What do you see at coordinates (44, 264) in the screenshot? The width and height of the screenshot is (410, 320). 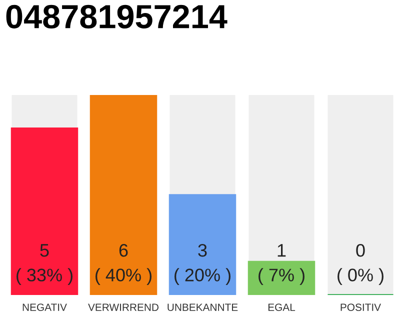 I see `data-label: 5 ( 33% )` at bounding box center [44, 264].